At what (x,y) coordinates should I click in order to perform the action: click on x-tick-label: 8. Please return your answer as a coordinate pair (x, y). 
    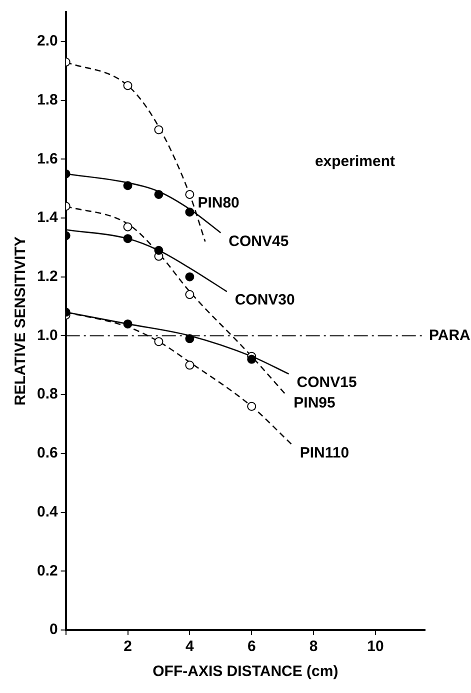
    Looking at the image, I should click on (313, 647).